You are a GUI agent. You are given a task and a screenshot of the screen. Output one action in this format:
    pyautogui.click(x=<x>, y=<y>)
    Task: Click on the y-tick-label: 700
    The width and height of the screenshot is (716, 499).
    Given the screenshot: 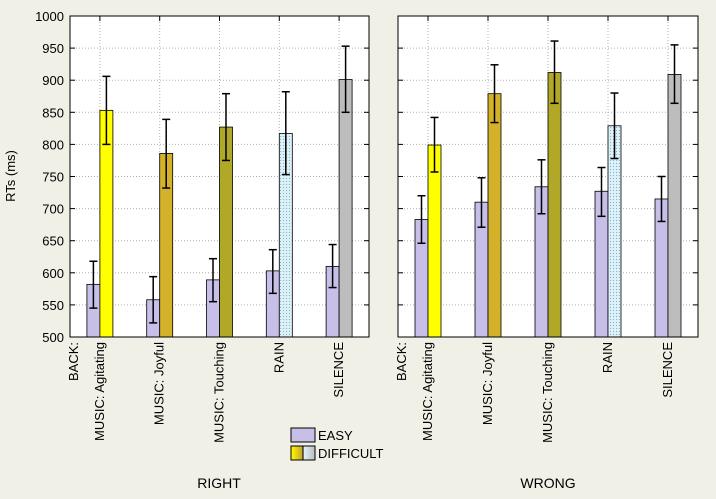 What is the action you would take?
    pyautogui.click(x=53, y=209)
    